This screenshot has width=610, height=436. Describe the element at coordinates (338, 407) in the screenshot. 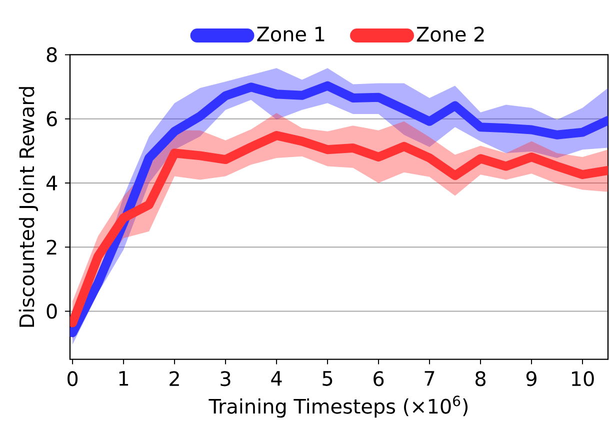

I see `x-axis-title: Training Timesteps (×10$^{6}$)` at that location.